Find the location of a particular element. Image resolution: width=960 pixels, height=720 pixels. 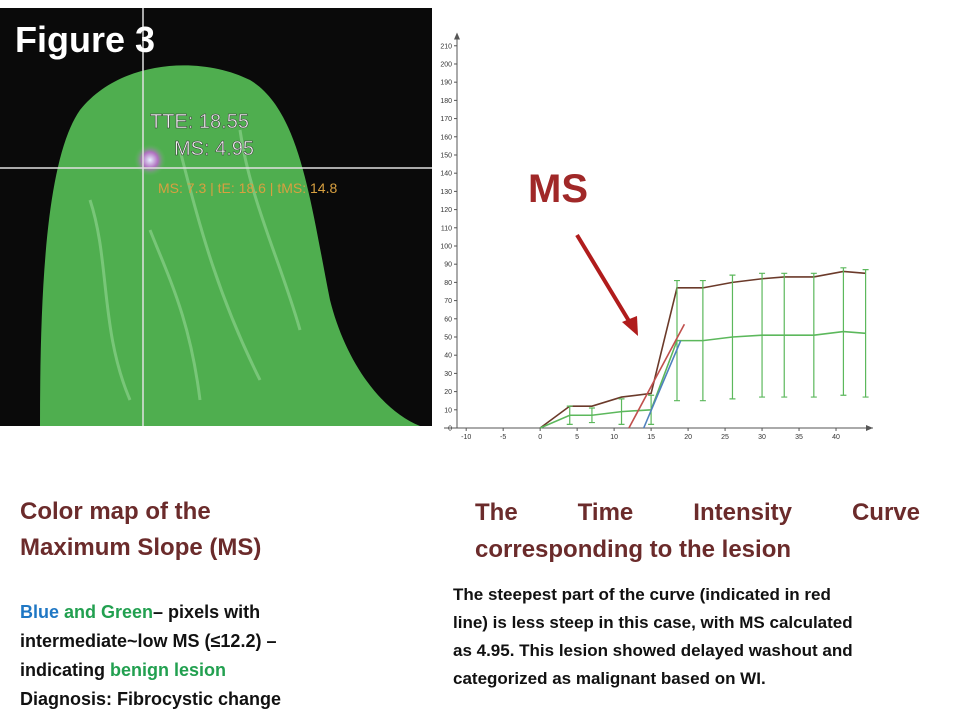

chart-annotation: MS is located at coordinates (558, 189).